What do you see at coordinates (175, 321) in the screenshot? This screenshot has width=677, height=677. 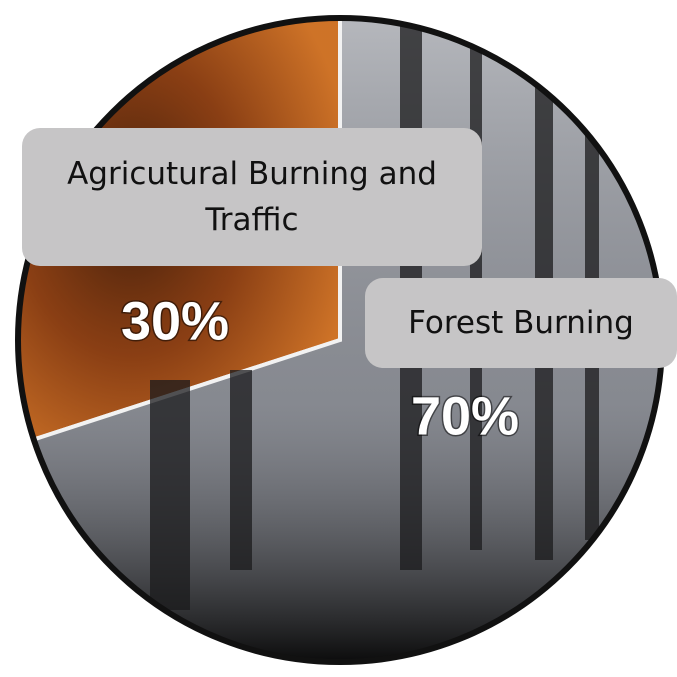 I see `percent-label: 30%` at bounding box center [175, 321].